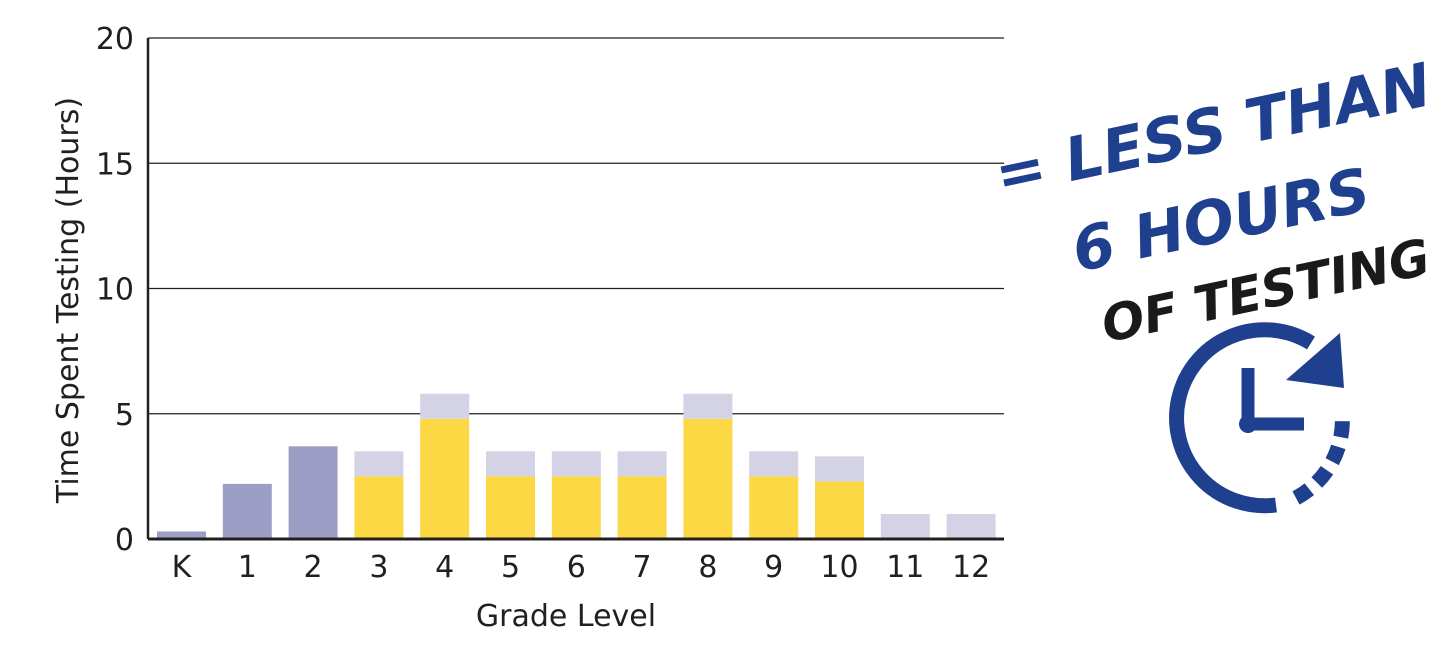 This screenshot has height=649, width=1450. I want to click on x-tick-label: 6, so click(576, 567).